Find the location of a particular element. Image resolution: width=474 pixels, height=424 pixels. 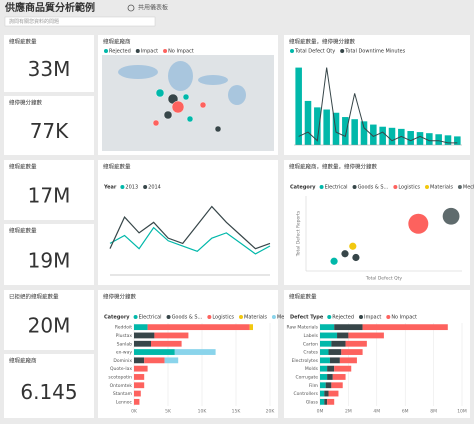

search-box is located at coordinates (80, 21).